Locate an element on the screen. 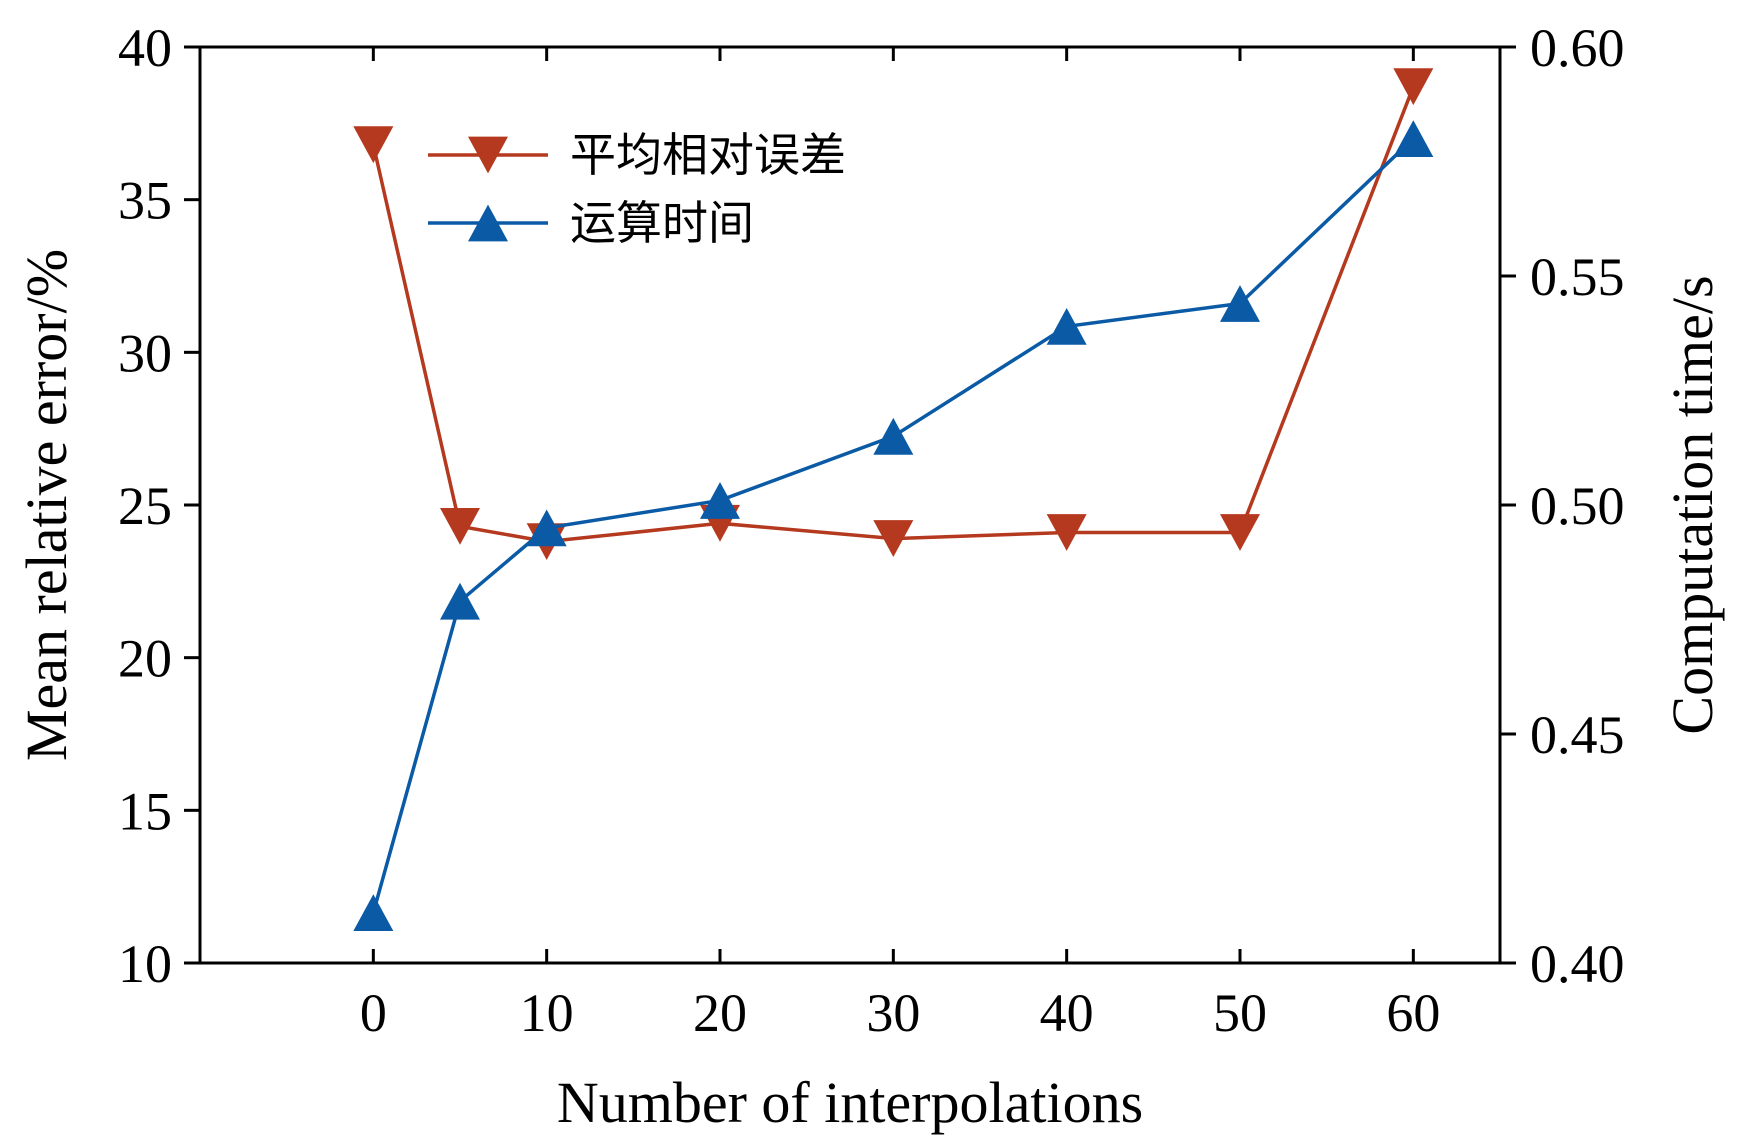  right-y-tick-label: 0.60 is located at coordinates (1577, 48).